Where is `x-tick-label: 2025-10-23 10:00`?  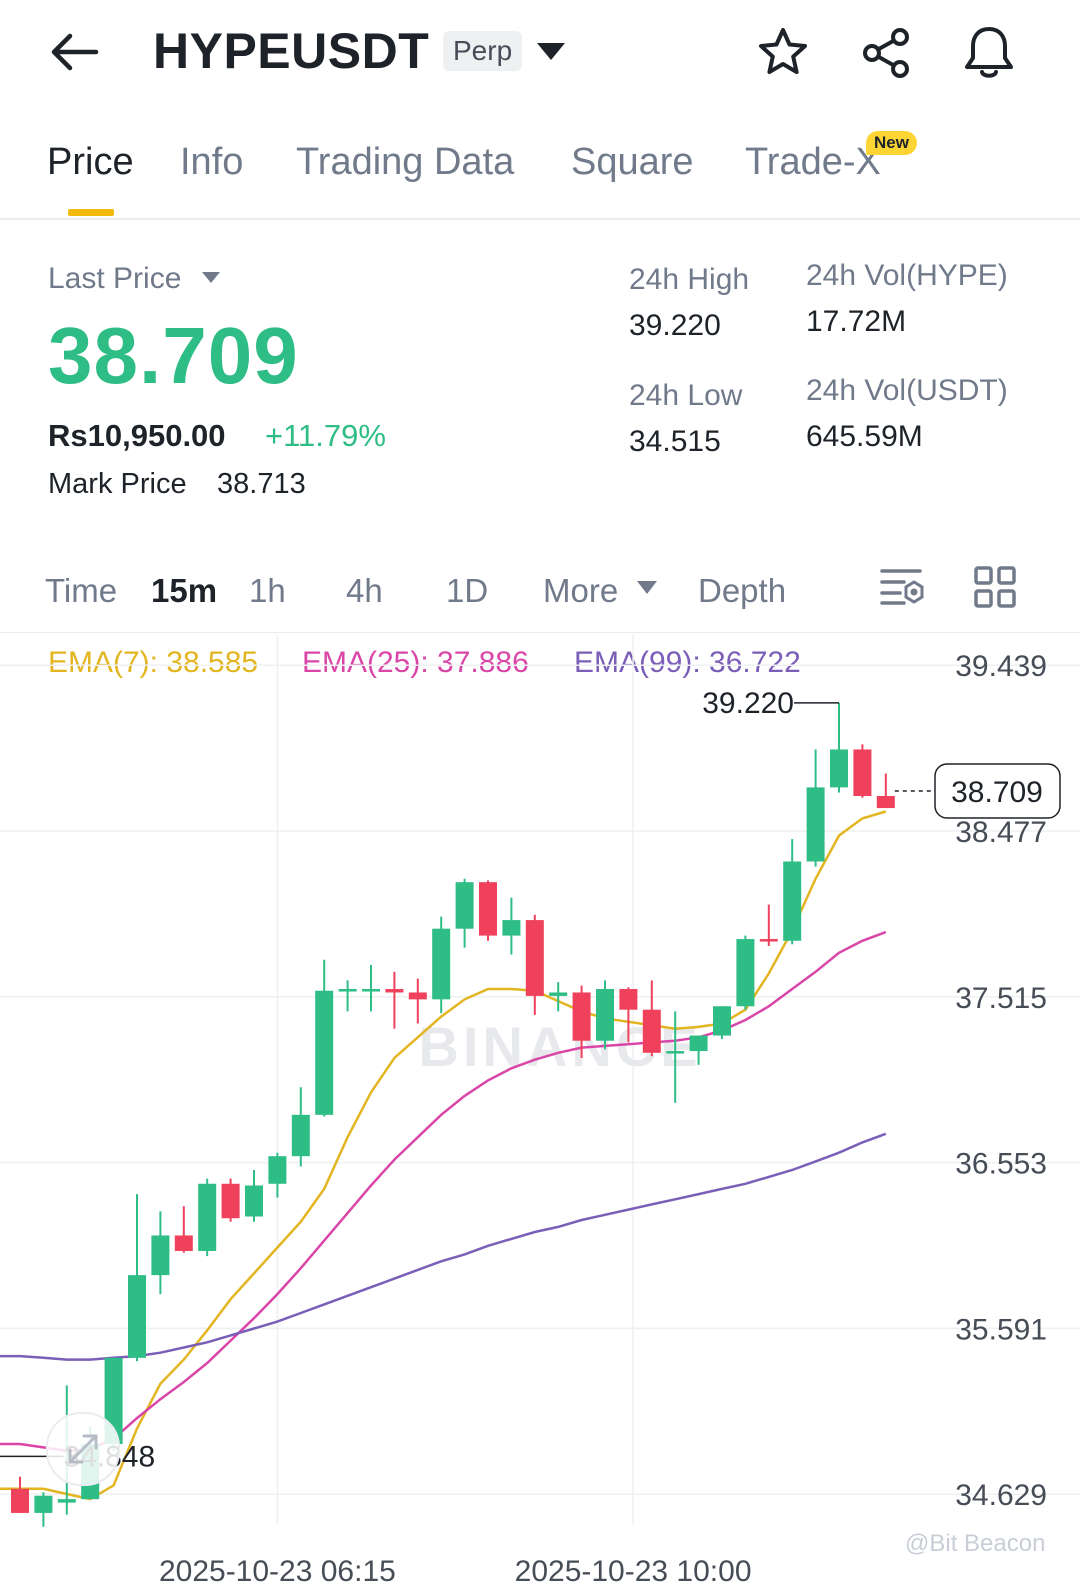 x-tick-label: 2025-10-23 10:00 is located at coordinates (633, 1571).